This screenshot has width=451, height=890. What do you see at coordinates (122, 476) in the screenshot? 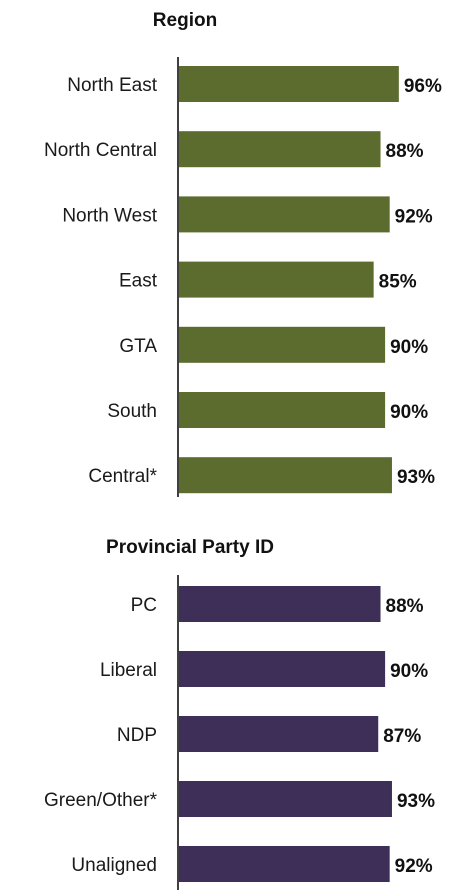
I see `region-category-label: Central*` at bounding box center [122, 476].